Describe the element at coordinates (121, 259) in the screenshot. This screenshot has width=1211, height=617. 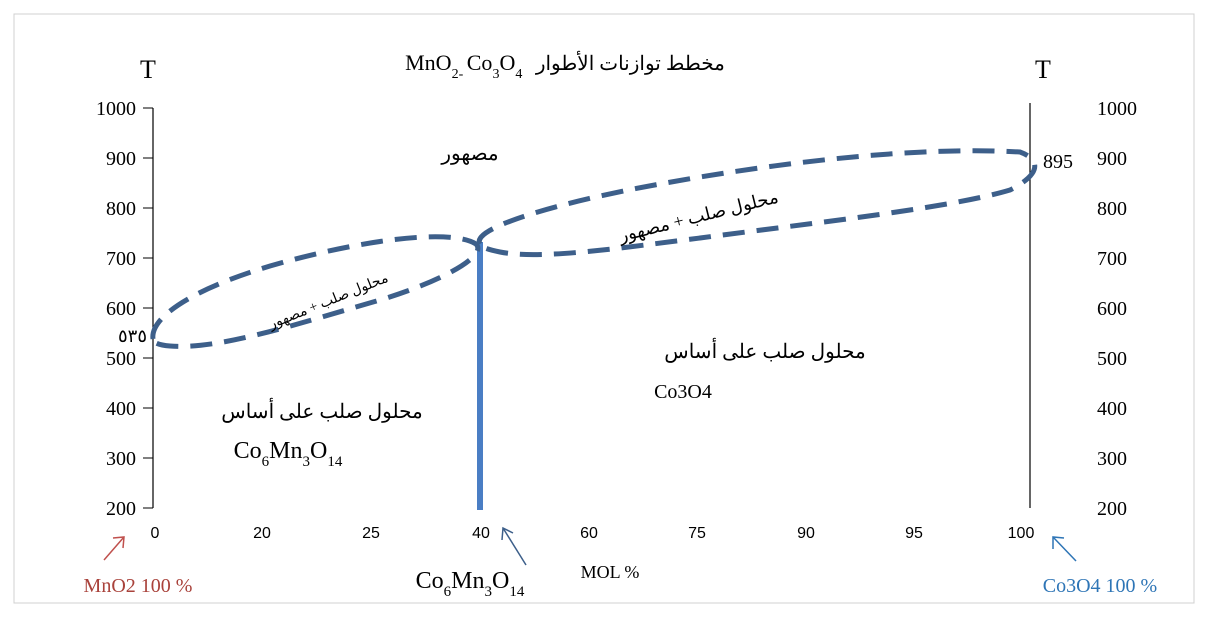
I see `left-y-tick-label: 700` at that location.